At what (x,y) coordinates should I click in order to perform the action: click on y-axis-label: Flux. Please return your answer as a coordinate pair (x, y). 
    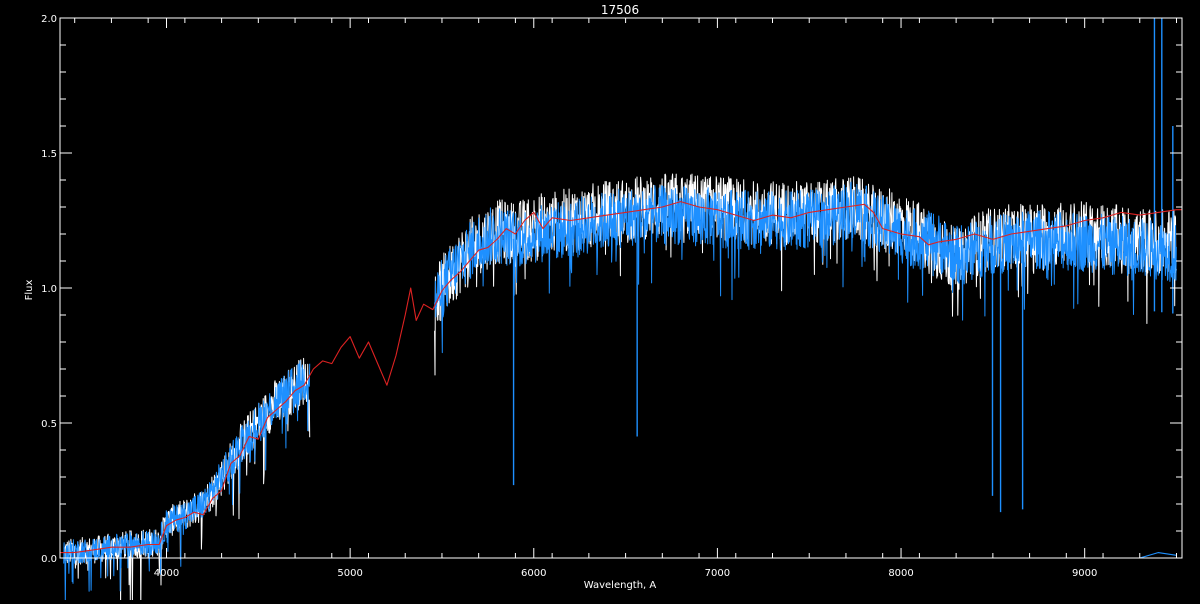
    Looking at the image, I should click on (29, 290).